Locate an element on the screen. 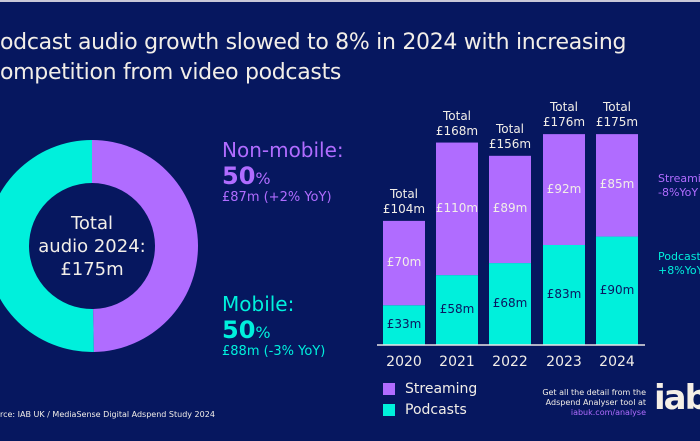  x-tick-label: 2023 is located at coordinates (564, 362).